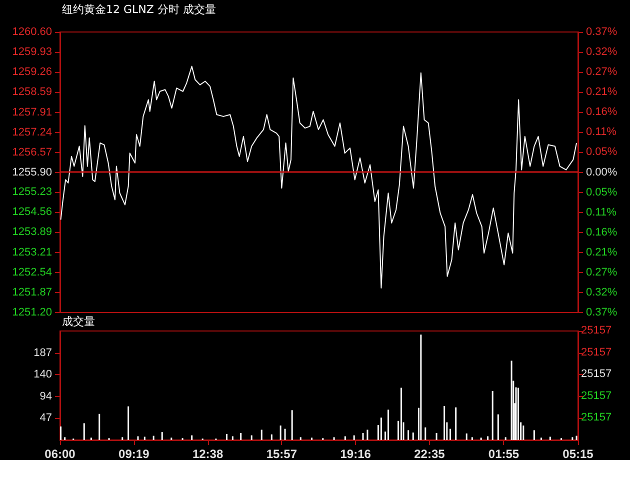 The image size is (630, 477). What do you see at coordinates (43, 352) in the screenshot?
I see `y-tick-label: 187` at bounding box center [43, 352].